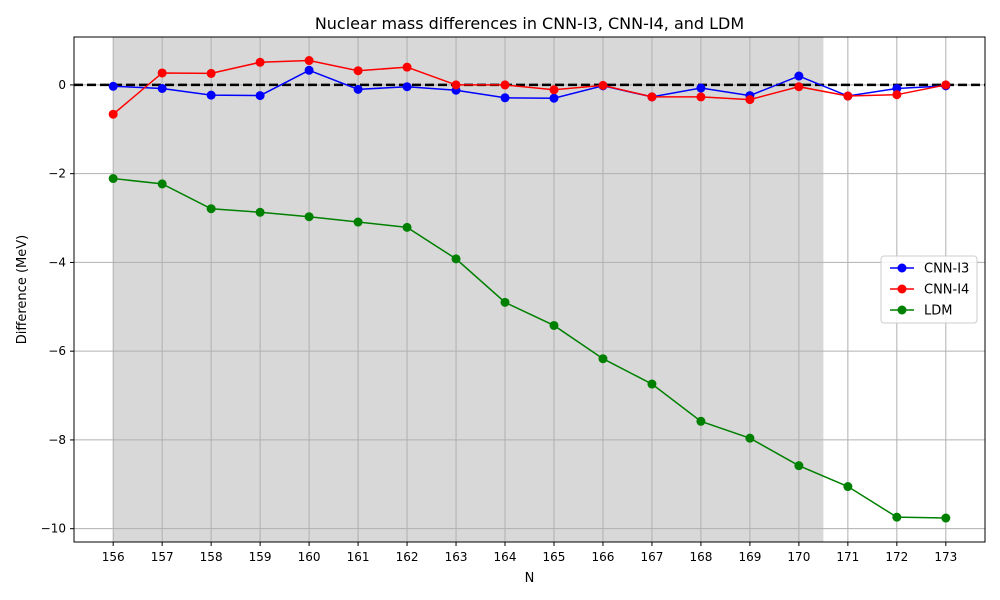 This screenshot has width=1000, height=600. I want to click on y-tick-label: −8, so click(57, 440).